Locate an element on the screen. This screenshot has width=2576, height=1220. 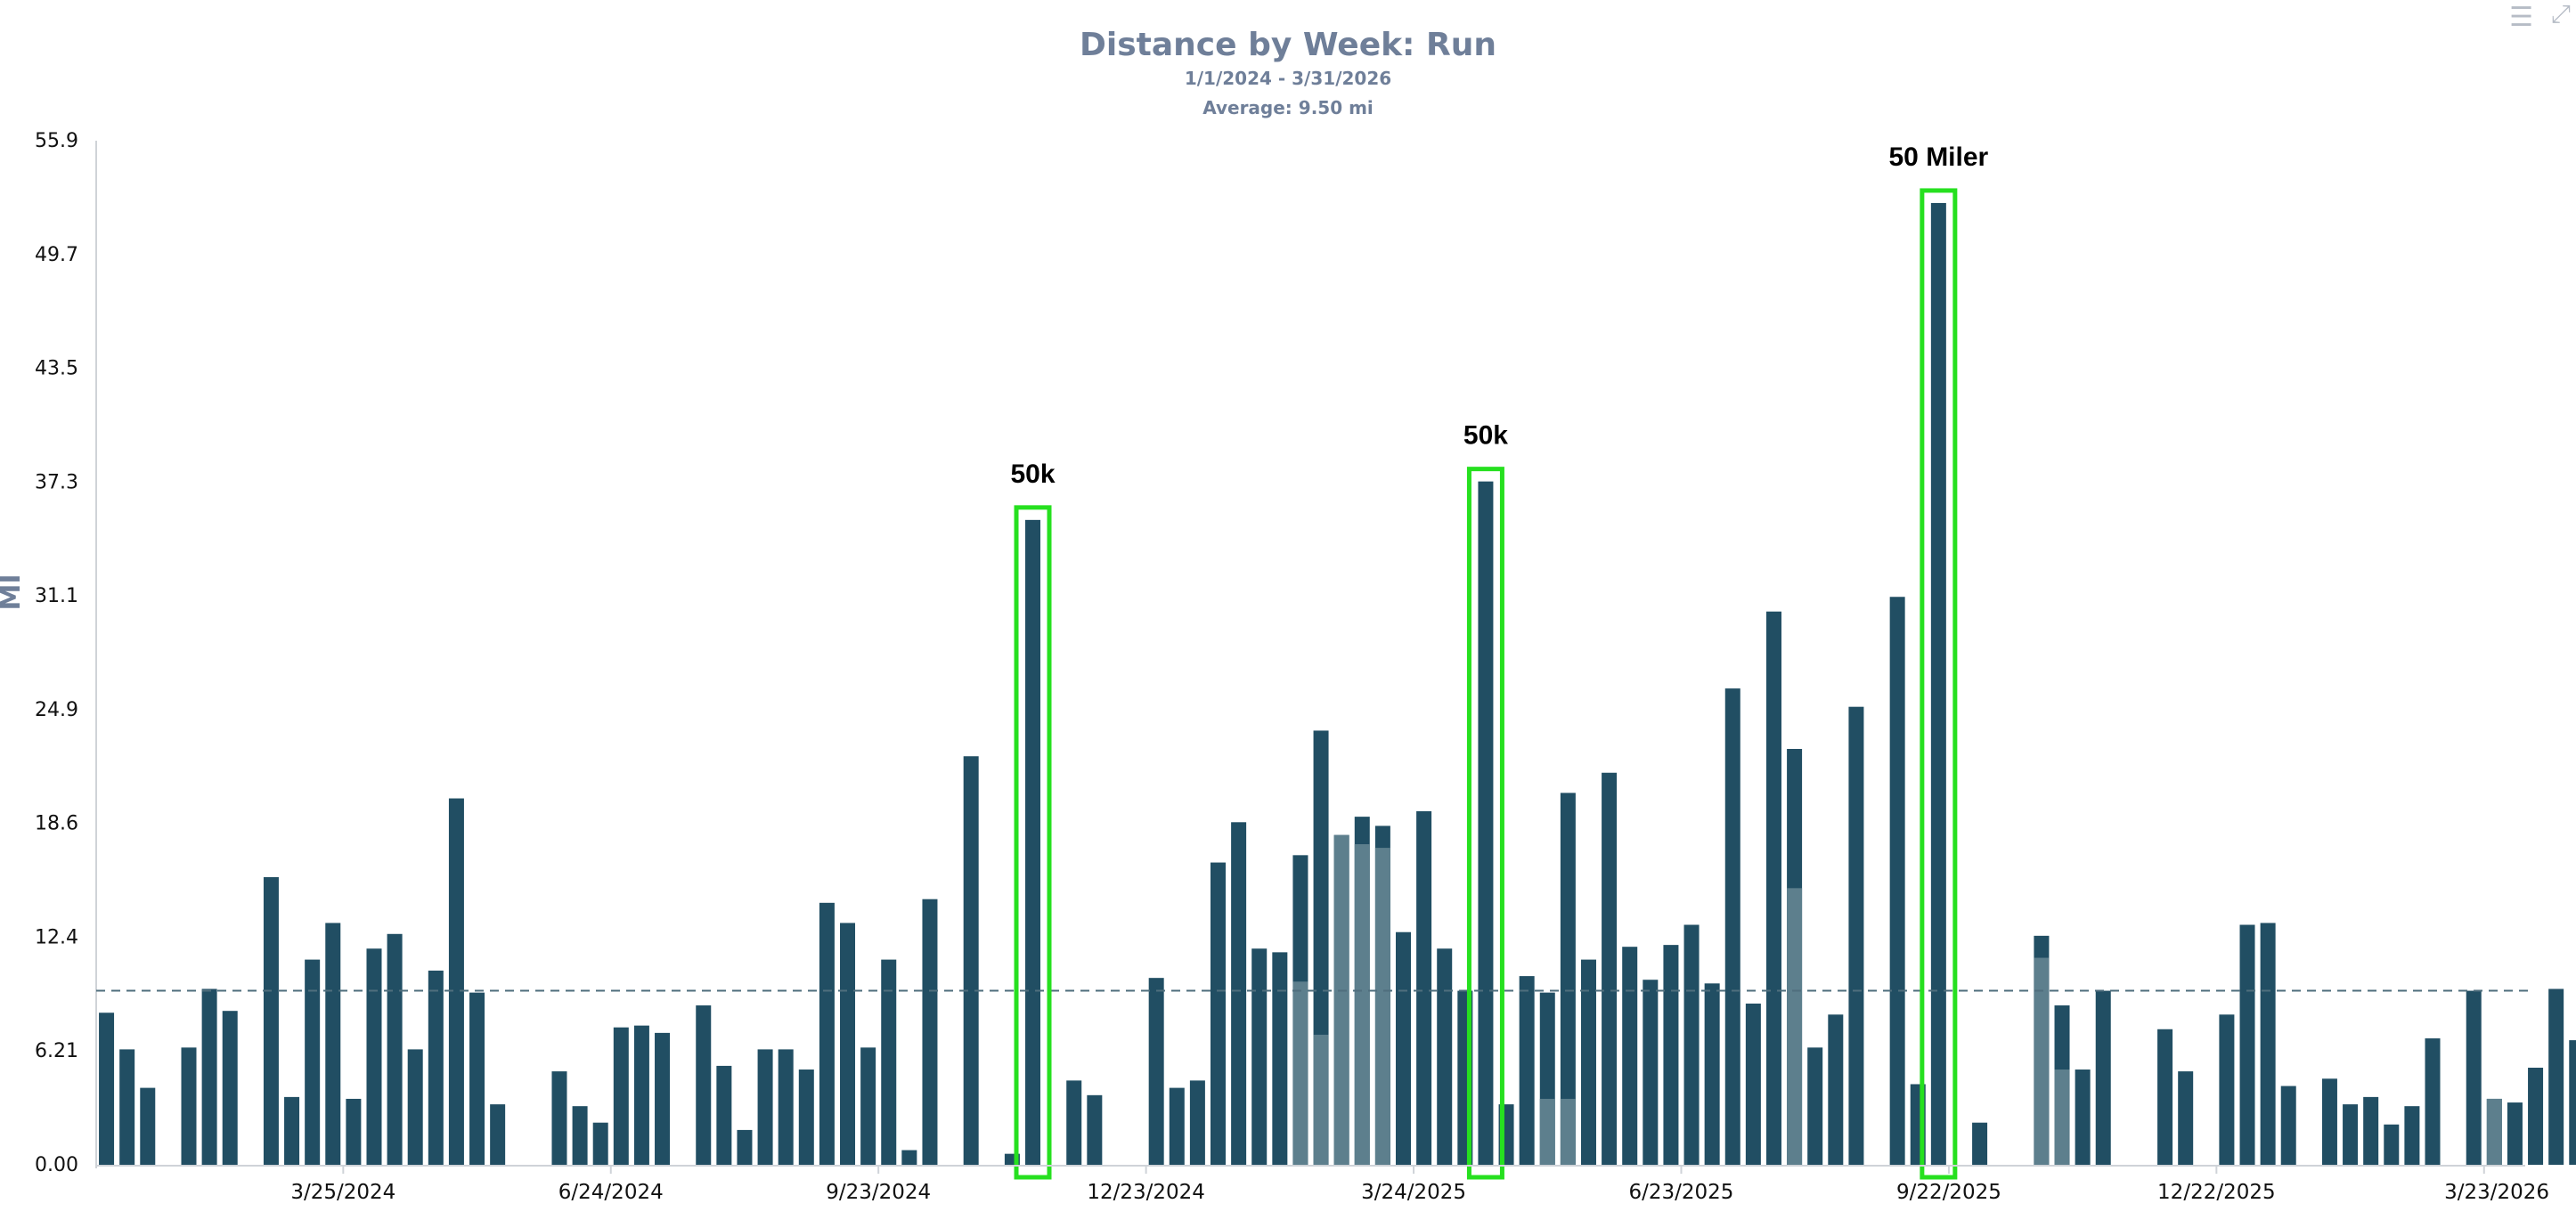
expand-arrows-icon: ⤢ is located at coordinates (2560, 14).